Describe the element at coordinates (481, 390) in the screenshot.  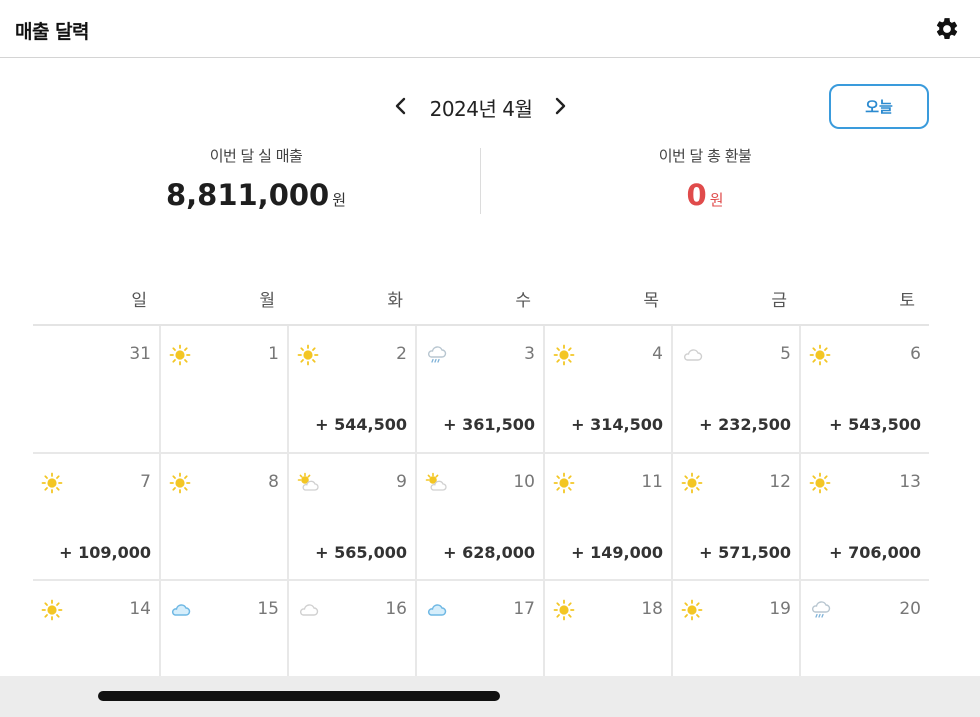
I see `calendar-day-cell: 3 + 361,500` at that location.